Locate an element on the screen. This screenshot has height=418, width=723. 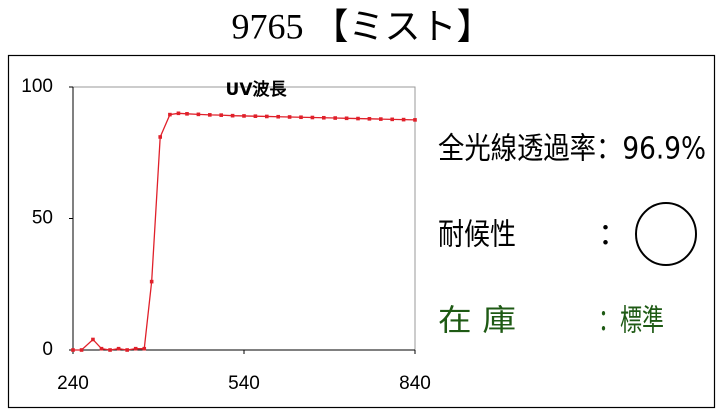
y-tick-label: 50 is located at coordinates (42, 218).